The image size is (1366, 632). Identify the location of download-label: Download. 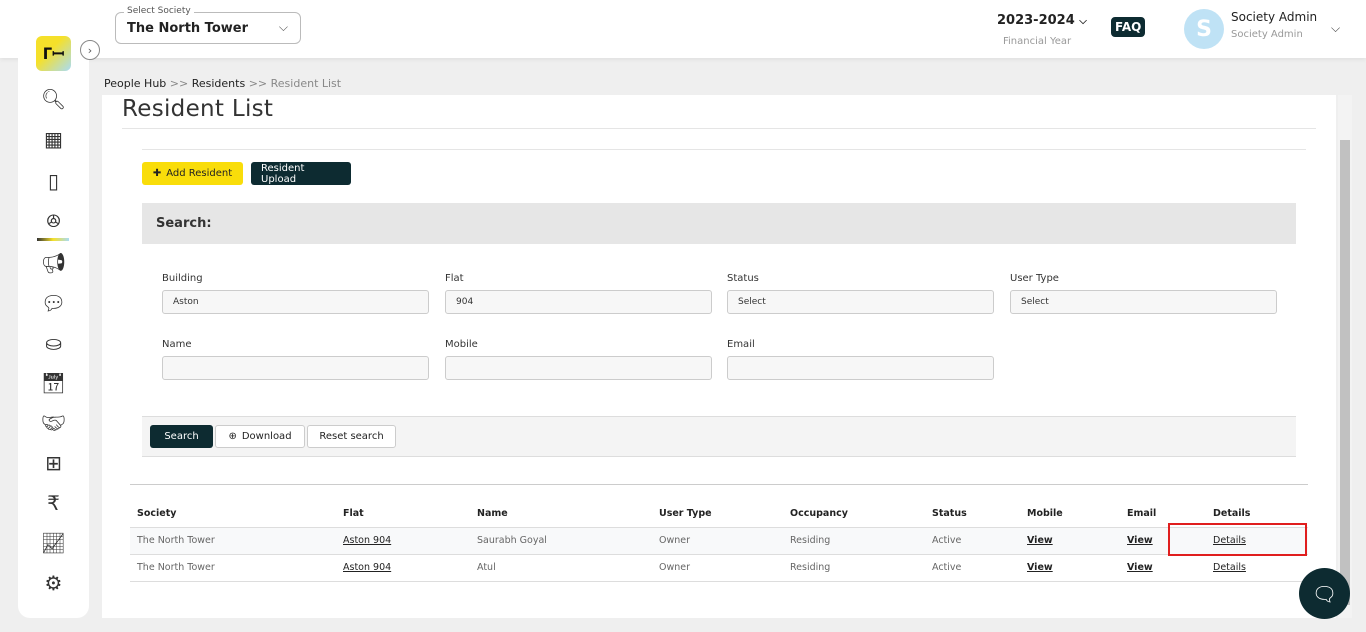
(266, 436).